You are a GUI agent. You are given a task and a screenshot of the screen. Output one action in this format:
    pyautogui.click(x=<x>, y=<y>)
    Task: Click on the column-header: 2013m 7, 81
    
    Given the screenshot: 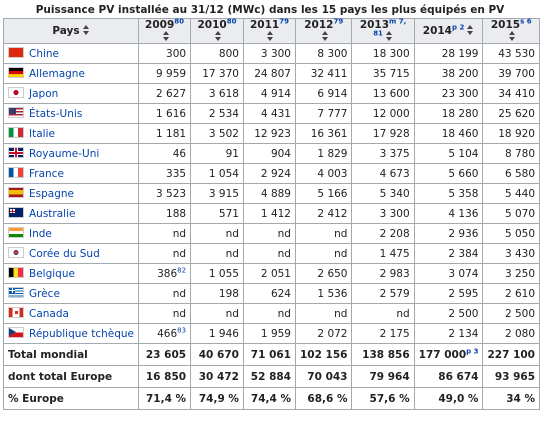 What is the action you would take?
    pyautogui.click(x=383, y=30)
    